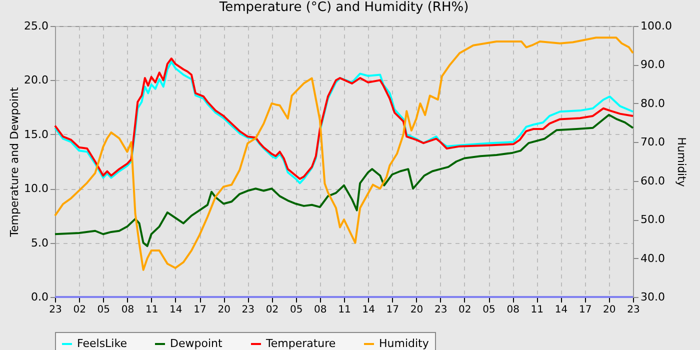 This screenshot has height=350, width=700. What do you see at coordinates (652, 297) in the screenshot?
I see `y2-tick-label: 30.0` at bounding box center [652, 297].